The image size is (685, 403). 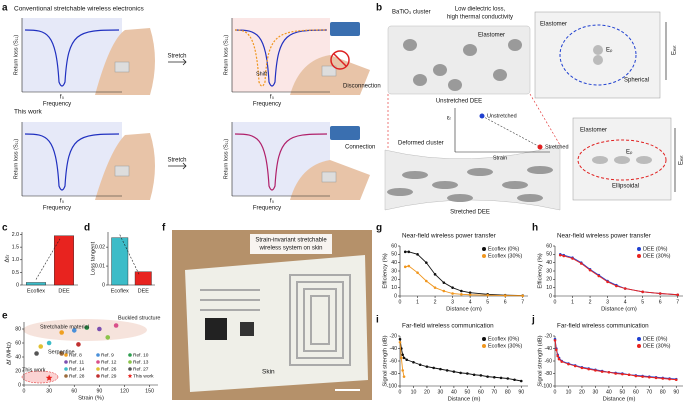 I want to click on caption-box, so click(x=291, y=244).